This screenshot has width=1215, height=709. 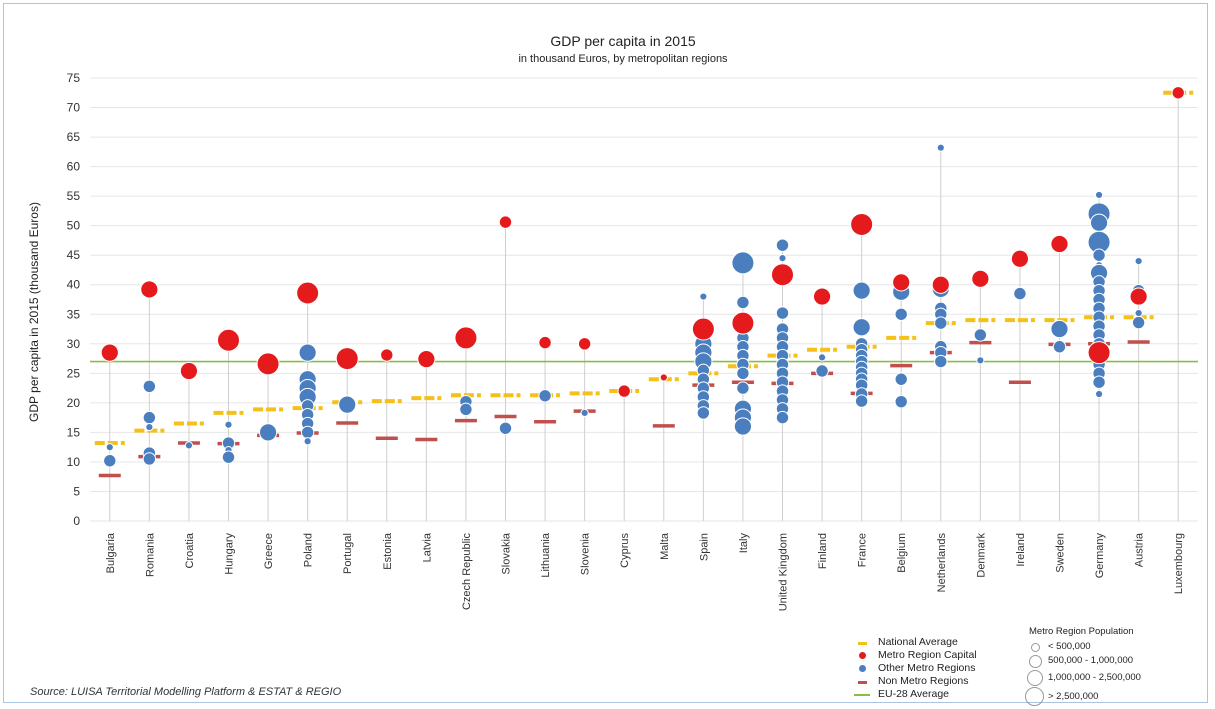 I want to click on x-tick-label: Sweden, so click(x=1061, y=553).